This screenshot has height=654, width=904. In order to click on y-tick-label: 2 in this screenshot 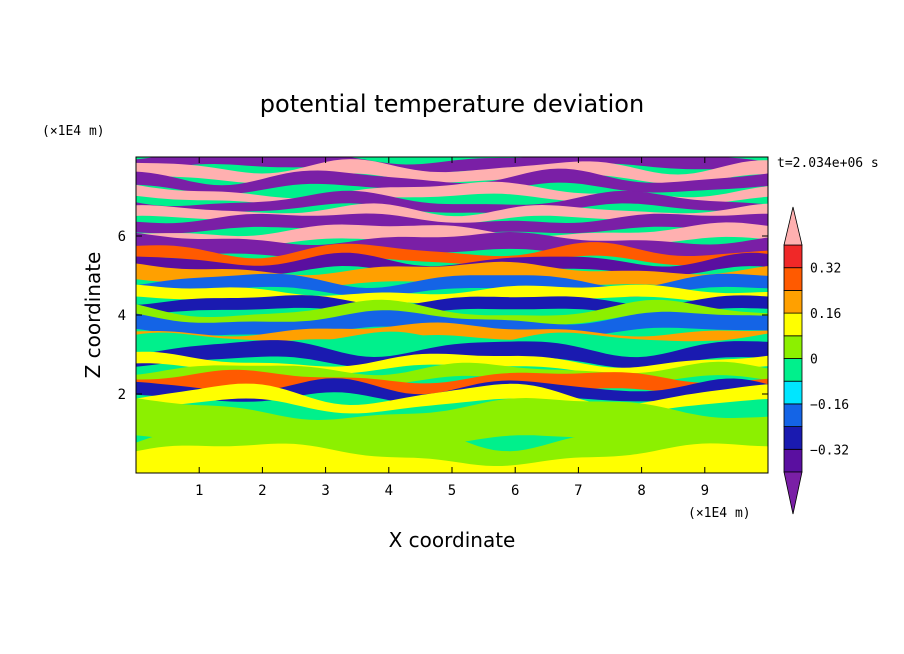, I will do `click(122, 395)`.